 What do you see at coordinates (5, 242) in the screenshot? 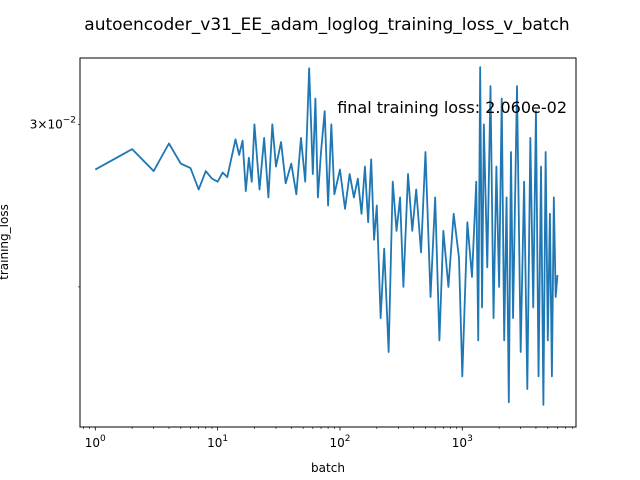
I see `y-axis-label: training_loss` at bounding box center [5, 242].